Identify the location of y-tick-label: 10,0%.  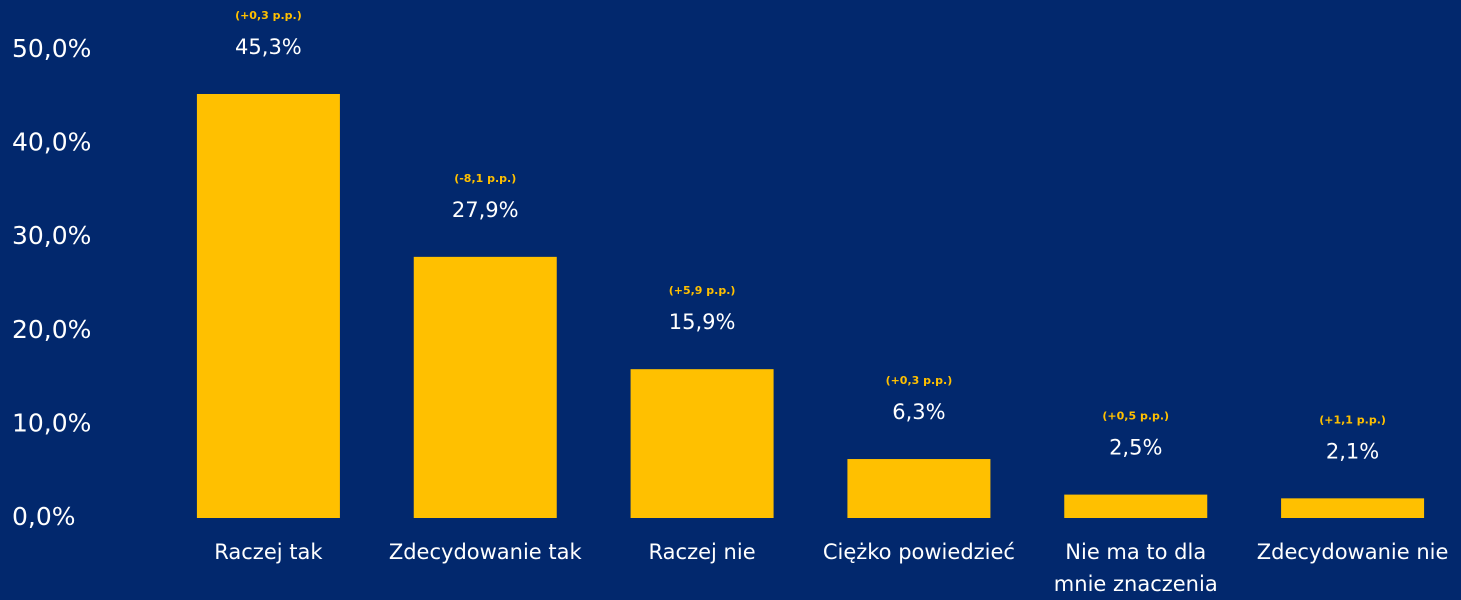
(51, 422).